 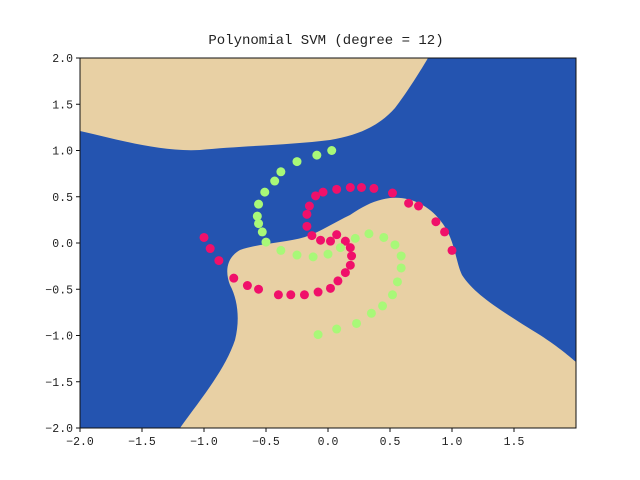 I want to click on y-tick-label: 0.0, so click(x=62, y=244).